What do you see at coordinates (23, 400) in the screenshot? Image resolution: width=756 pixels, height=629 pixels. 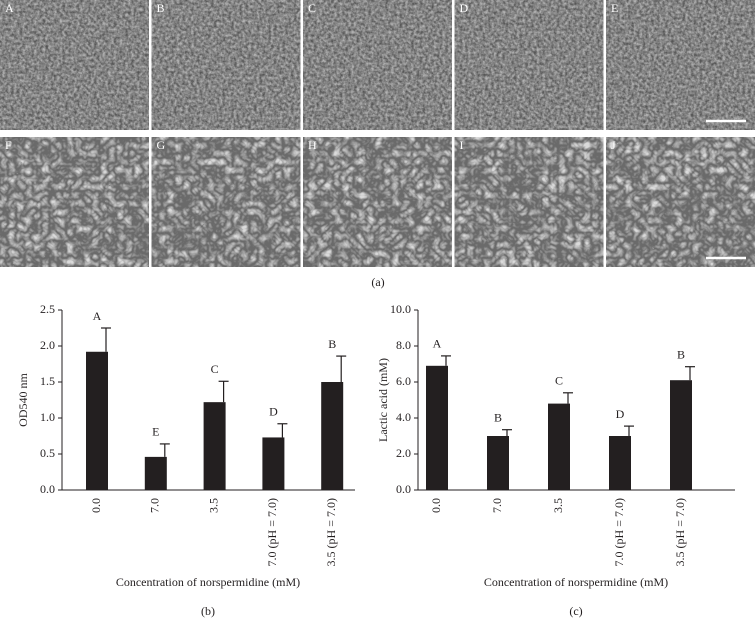 I see `y-axis-label: OD540 nm` at bounding box center [23, 400].